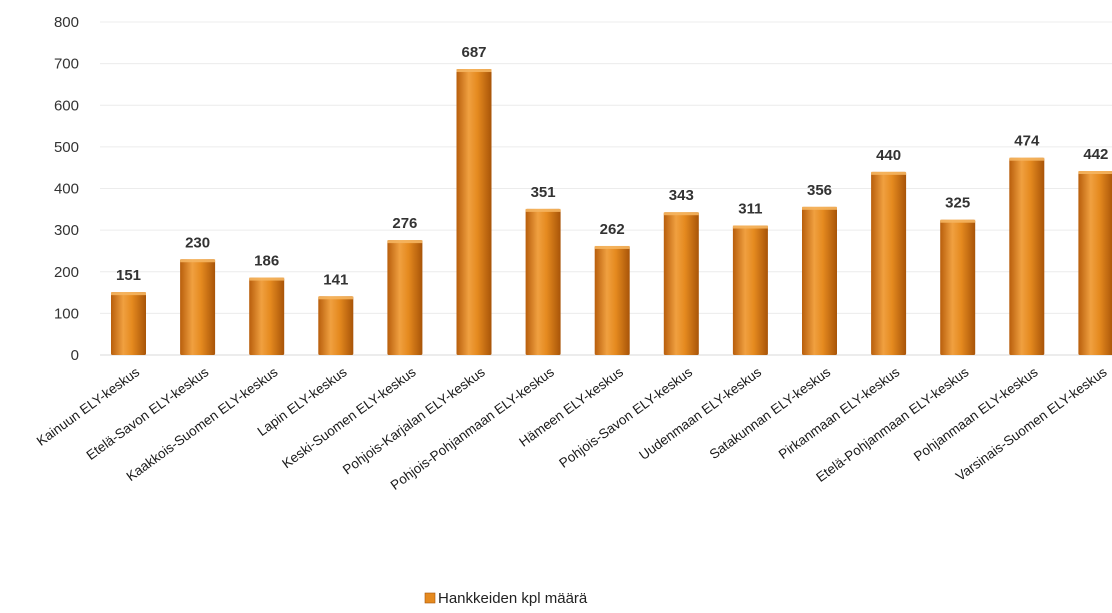 The width and height of the screenshot is (1112, 613). What do you see at coordinates (770, 413) in the screenshot?
I see `category-label: Satakunnan ELY-keskus` at bounding box center [770, 413].